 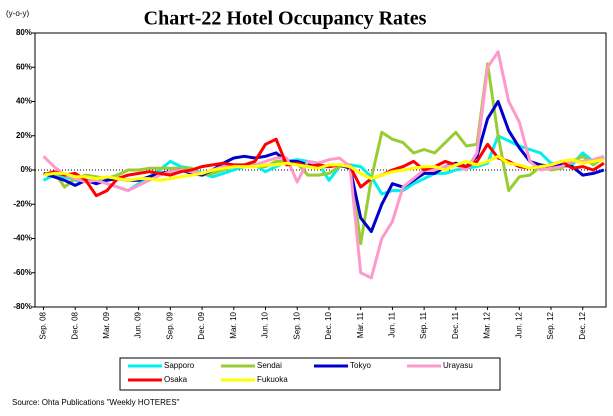 I want to click on x-tick-label: Jun. 12, so click(x=518, y=324).